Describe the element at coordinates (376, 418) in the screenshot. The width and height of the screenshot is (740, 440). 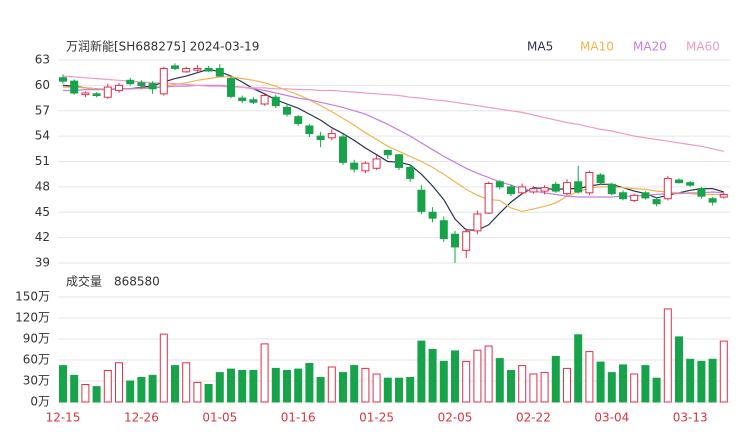
I see `x-tick-label: 01-25` at that location.